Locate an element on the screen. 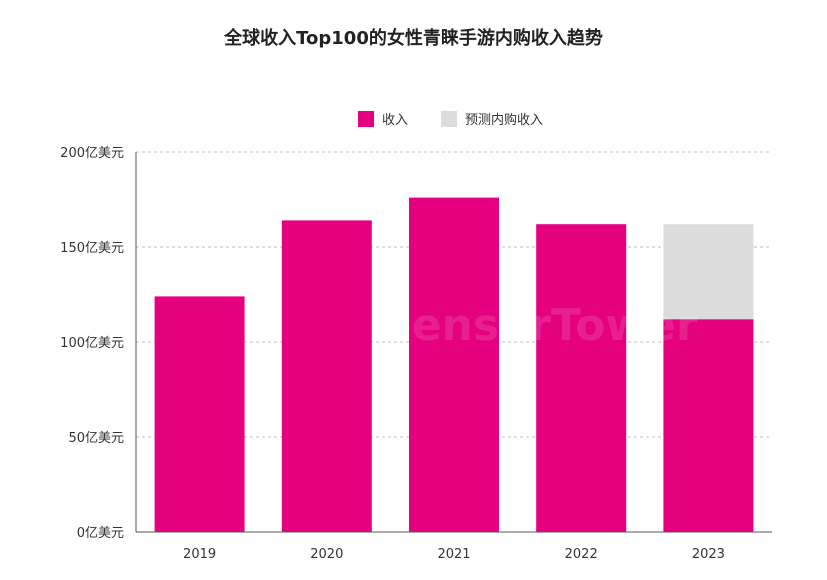 This screenshot has width=827, height=580. x-tick-labels: 2019 2020 2021 2022 2023 is located at coordinates (454, 554).